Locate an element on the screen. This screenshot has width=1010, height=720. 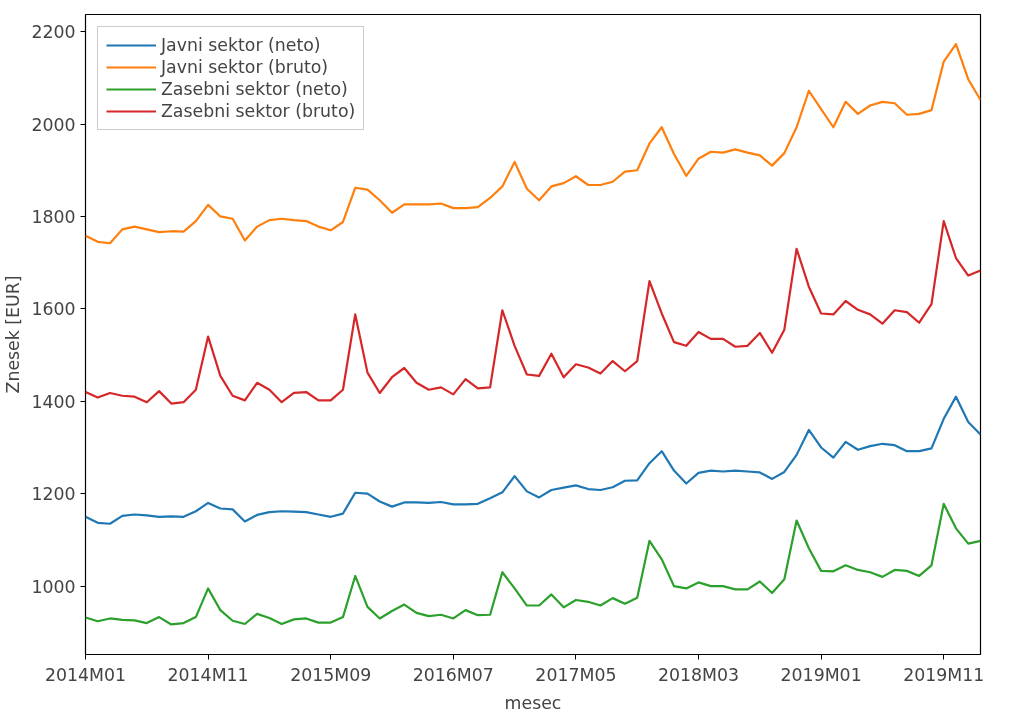
y-tick-label: 2000 is located at coordinates (53, 124).